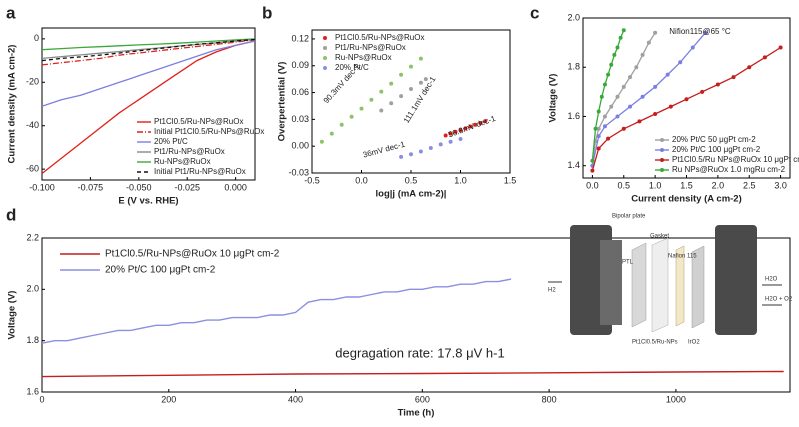  I want to click on panel-label: b, so click(267, 12).